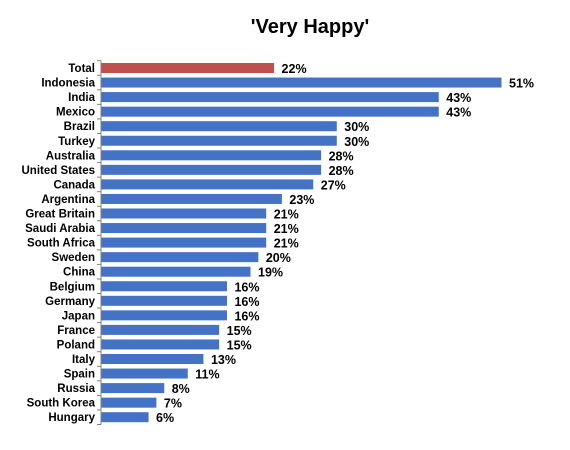 The image size is (570, 450). Describe the element at coordinates (278, 258) in the screenshot. I see `data-label: 20%` at that location.